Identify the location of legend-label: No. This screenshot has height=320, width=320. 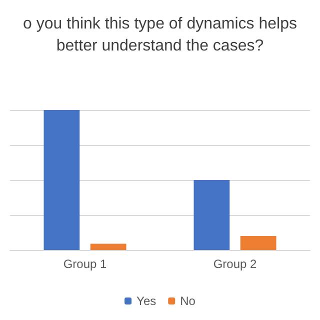
(188, 301).